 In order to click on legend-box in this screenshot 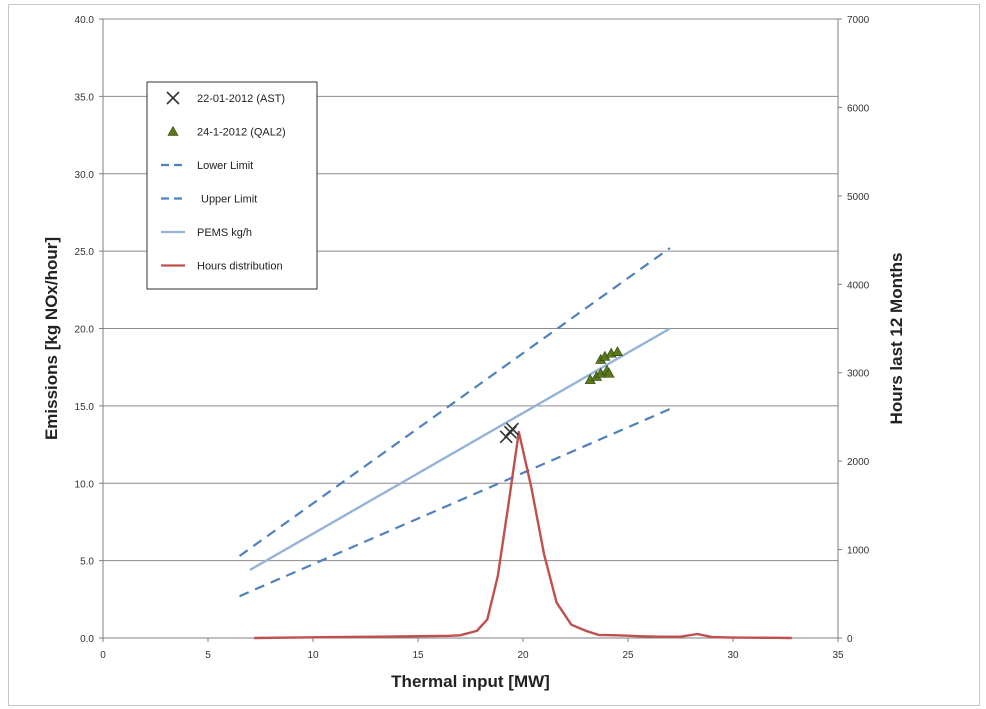, I will do `click(232, 185)`.